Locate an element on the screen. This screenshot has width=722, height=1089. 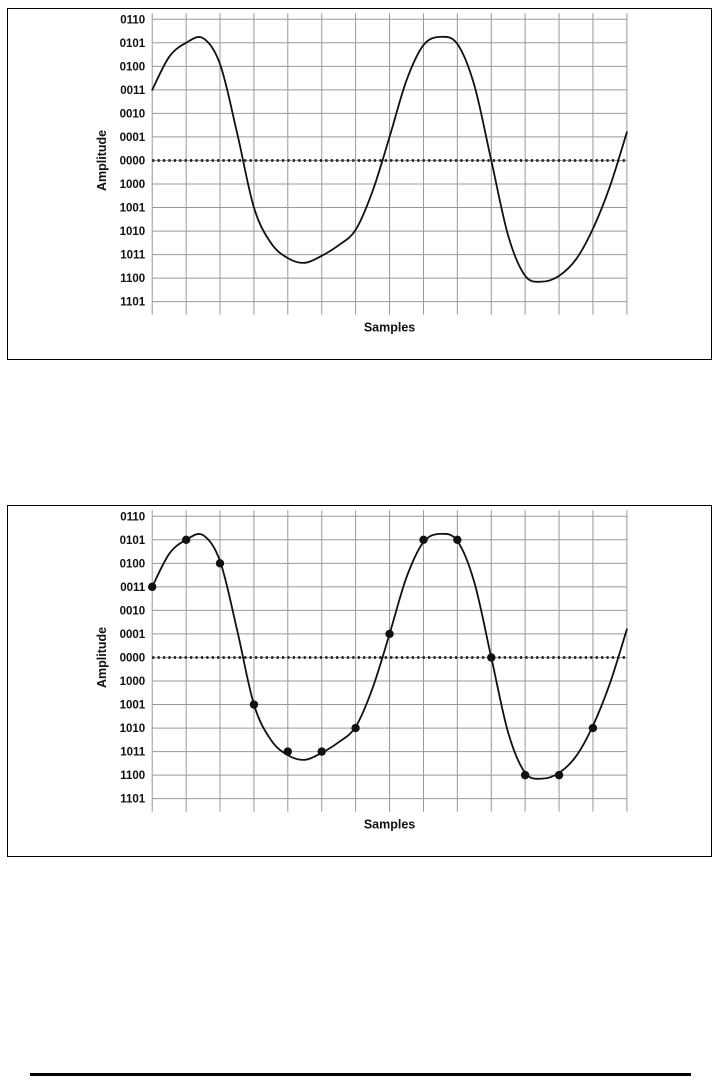
sample-dots is located at coordinates (372, 657).